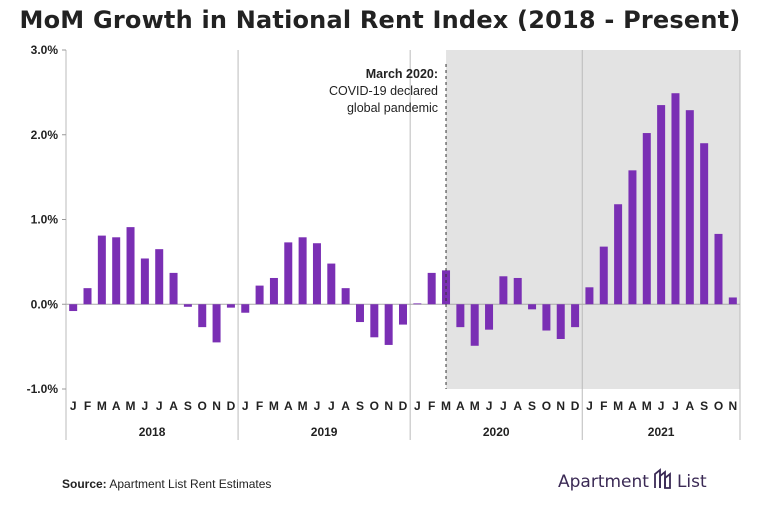 The image size is (760, 518). I want to click on year-label-2018: 2018, so click(152, 432).